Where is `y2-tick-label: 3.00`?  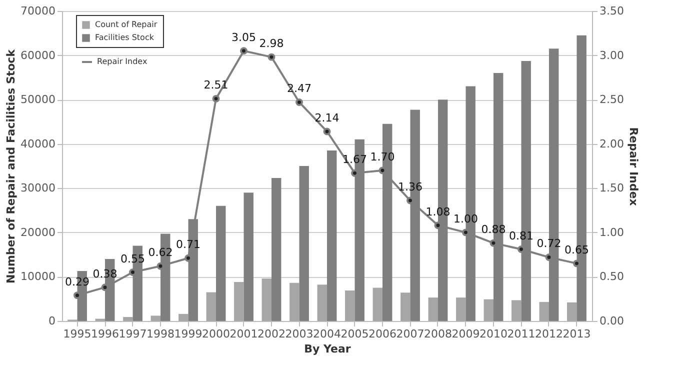 y2-tick-label: 3.00 is located at coordinates (612, 55).